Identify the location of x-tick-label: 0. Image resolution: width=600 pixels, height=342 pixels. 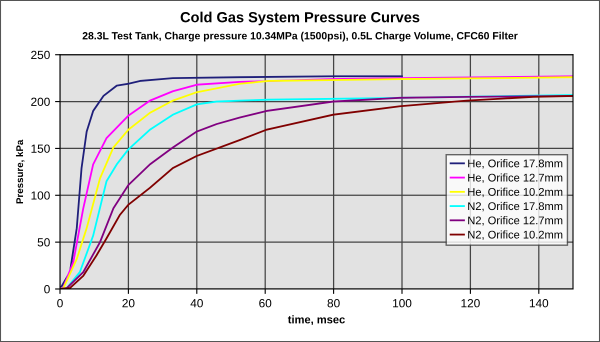
(60, 303).